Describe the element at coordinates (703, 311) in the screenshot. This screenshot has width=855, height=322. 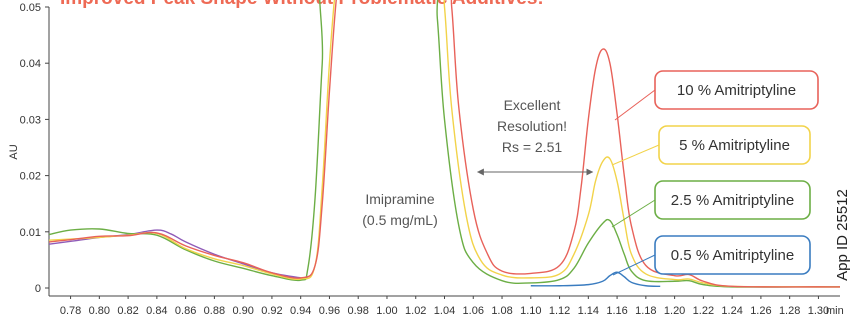
I see `x-tick-label: 1.22` at that location.